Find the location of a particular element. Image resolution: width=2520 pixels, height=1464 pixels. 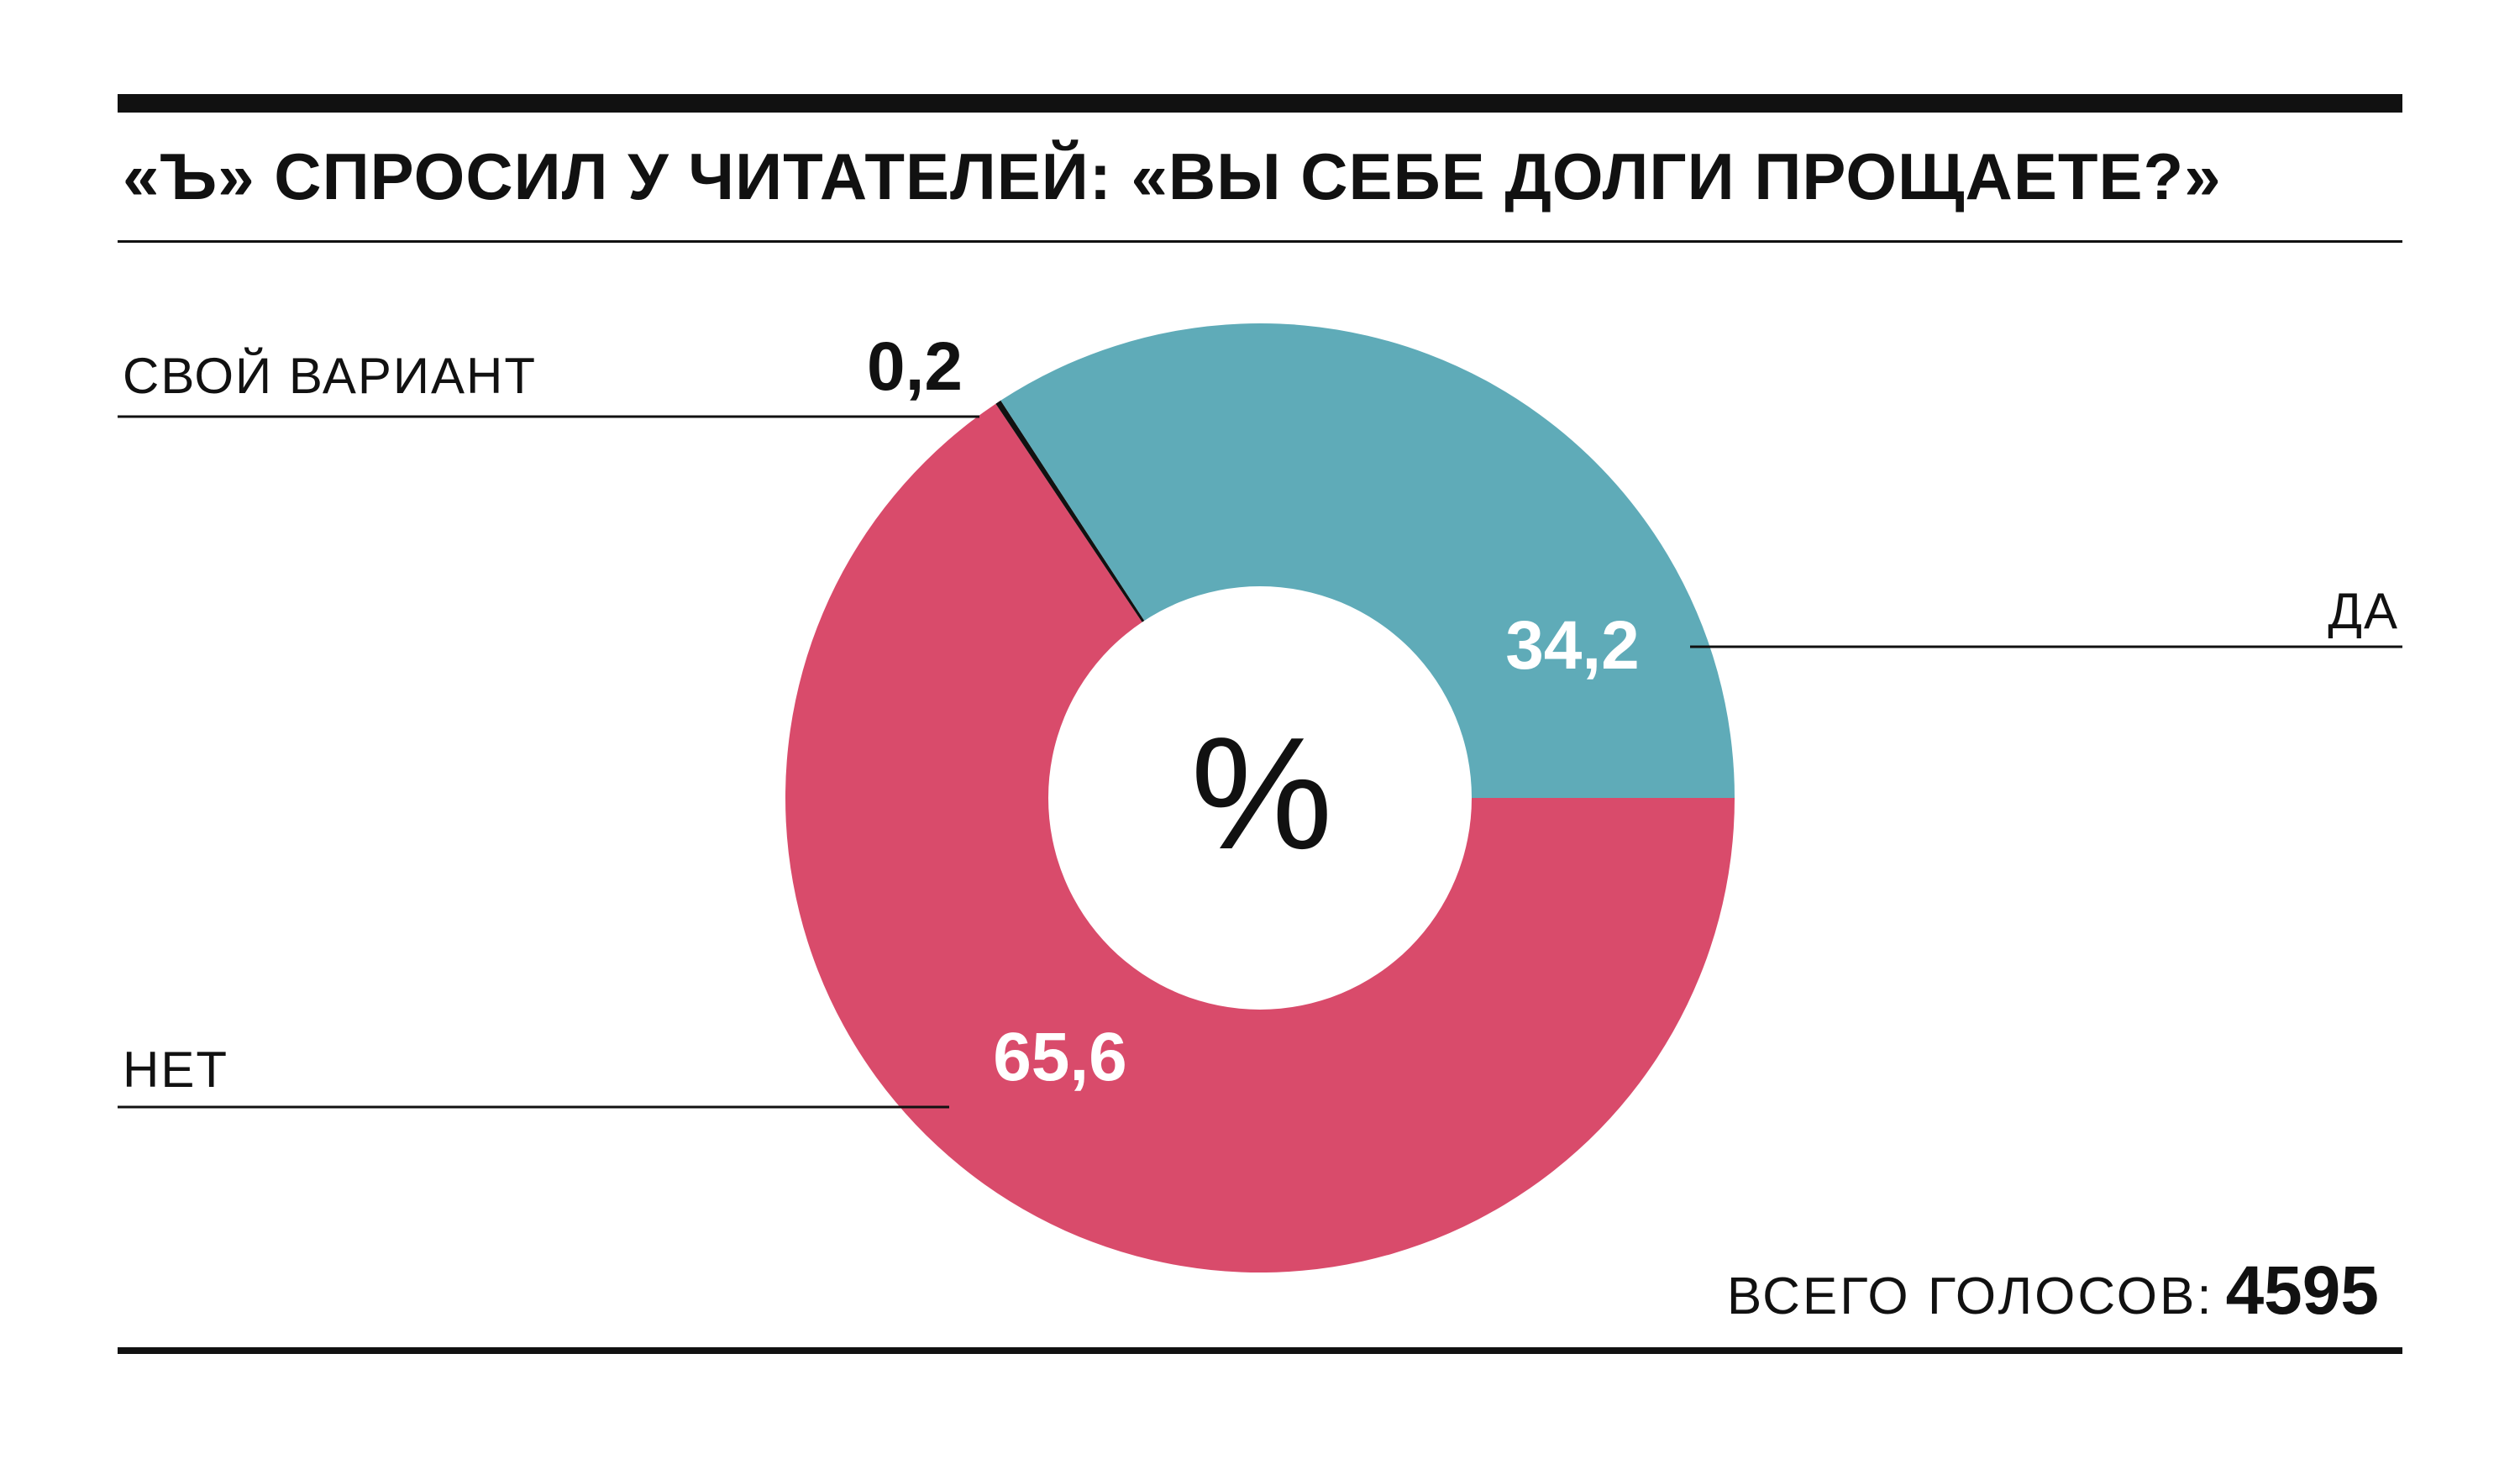

slice-value-custom: 0,2 is located at coordinates (915, 366).